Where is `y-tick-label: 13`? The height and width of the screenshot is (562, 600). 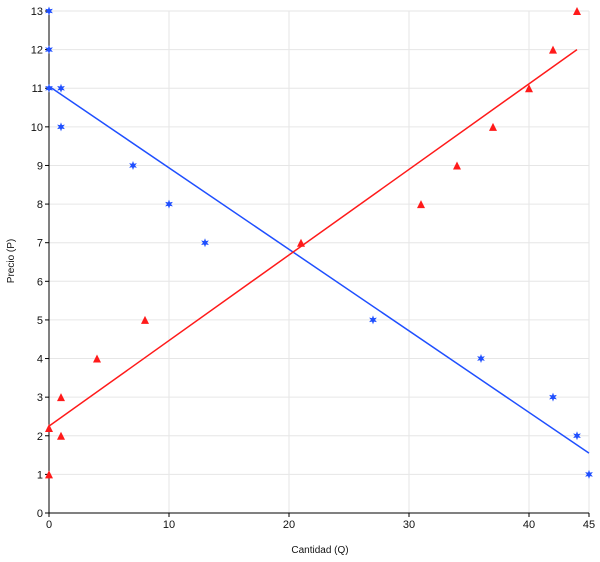
y-tick-label: 13 is located at coordinates (37, 12).